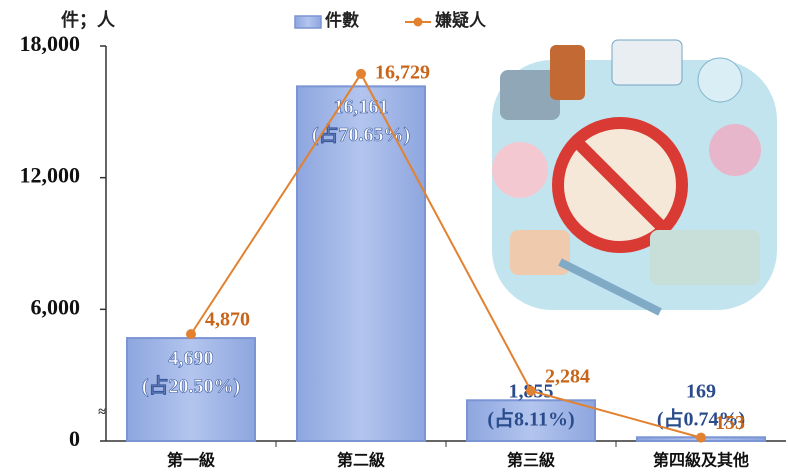 The height and width of the screenshot is (474, 788). I want to click on y-tick-label: 0, so click(74, 438).